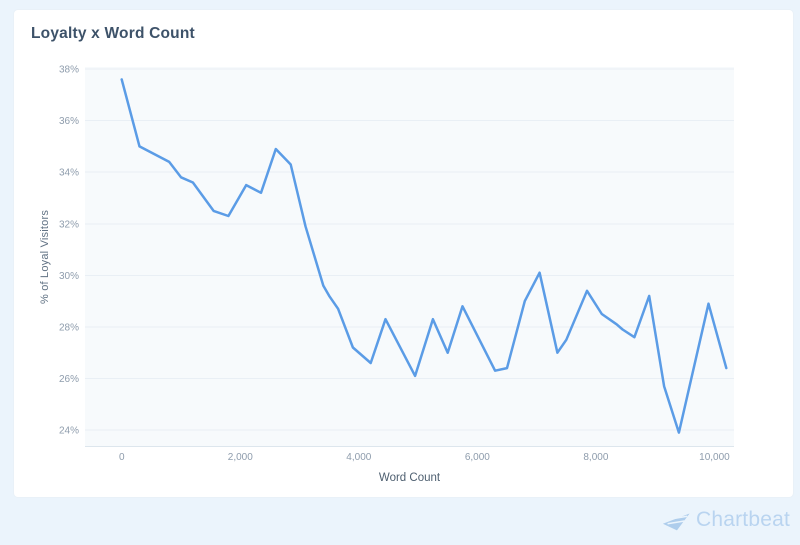 The height and width of the screenshot is (545, 800). What do you see at coordinates (122, 457) in the screenshot?
I see `x-tick-label-0: 0` at bounding box center [122, 457].